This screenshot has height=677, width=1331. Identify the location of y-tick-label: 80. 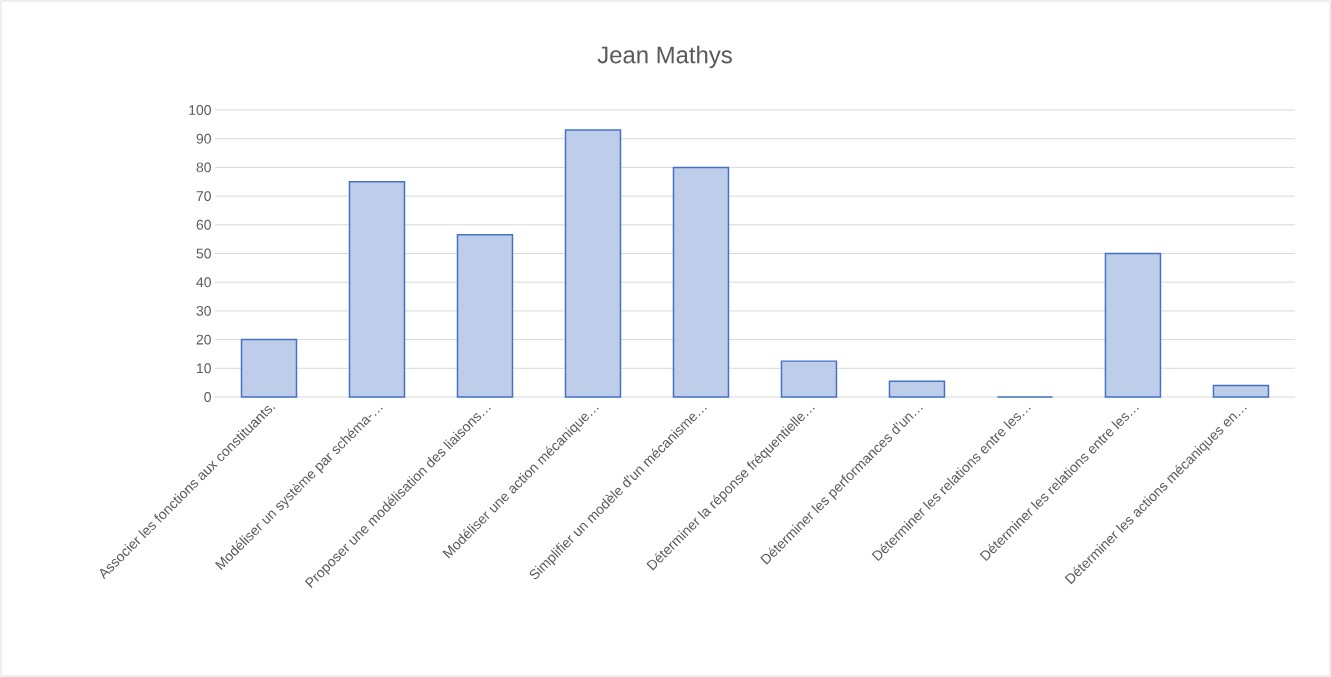
(203, 167).